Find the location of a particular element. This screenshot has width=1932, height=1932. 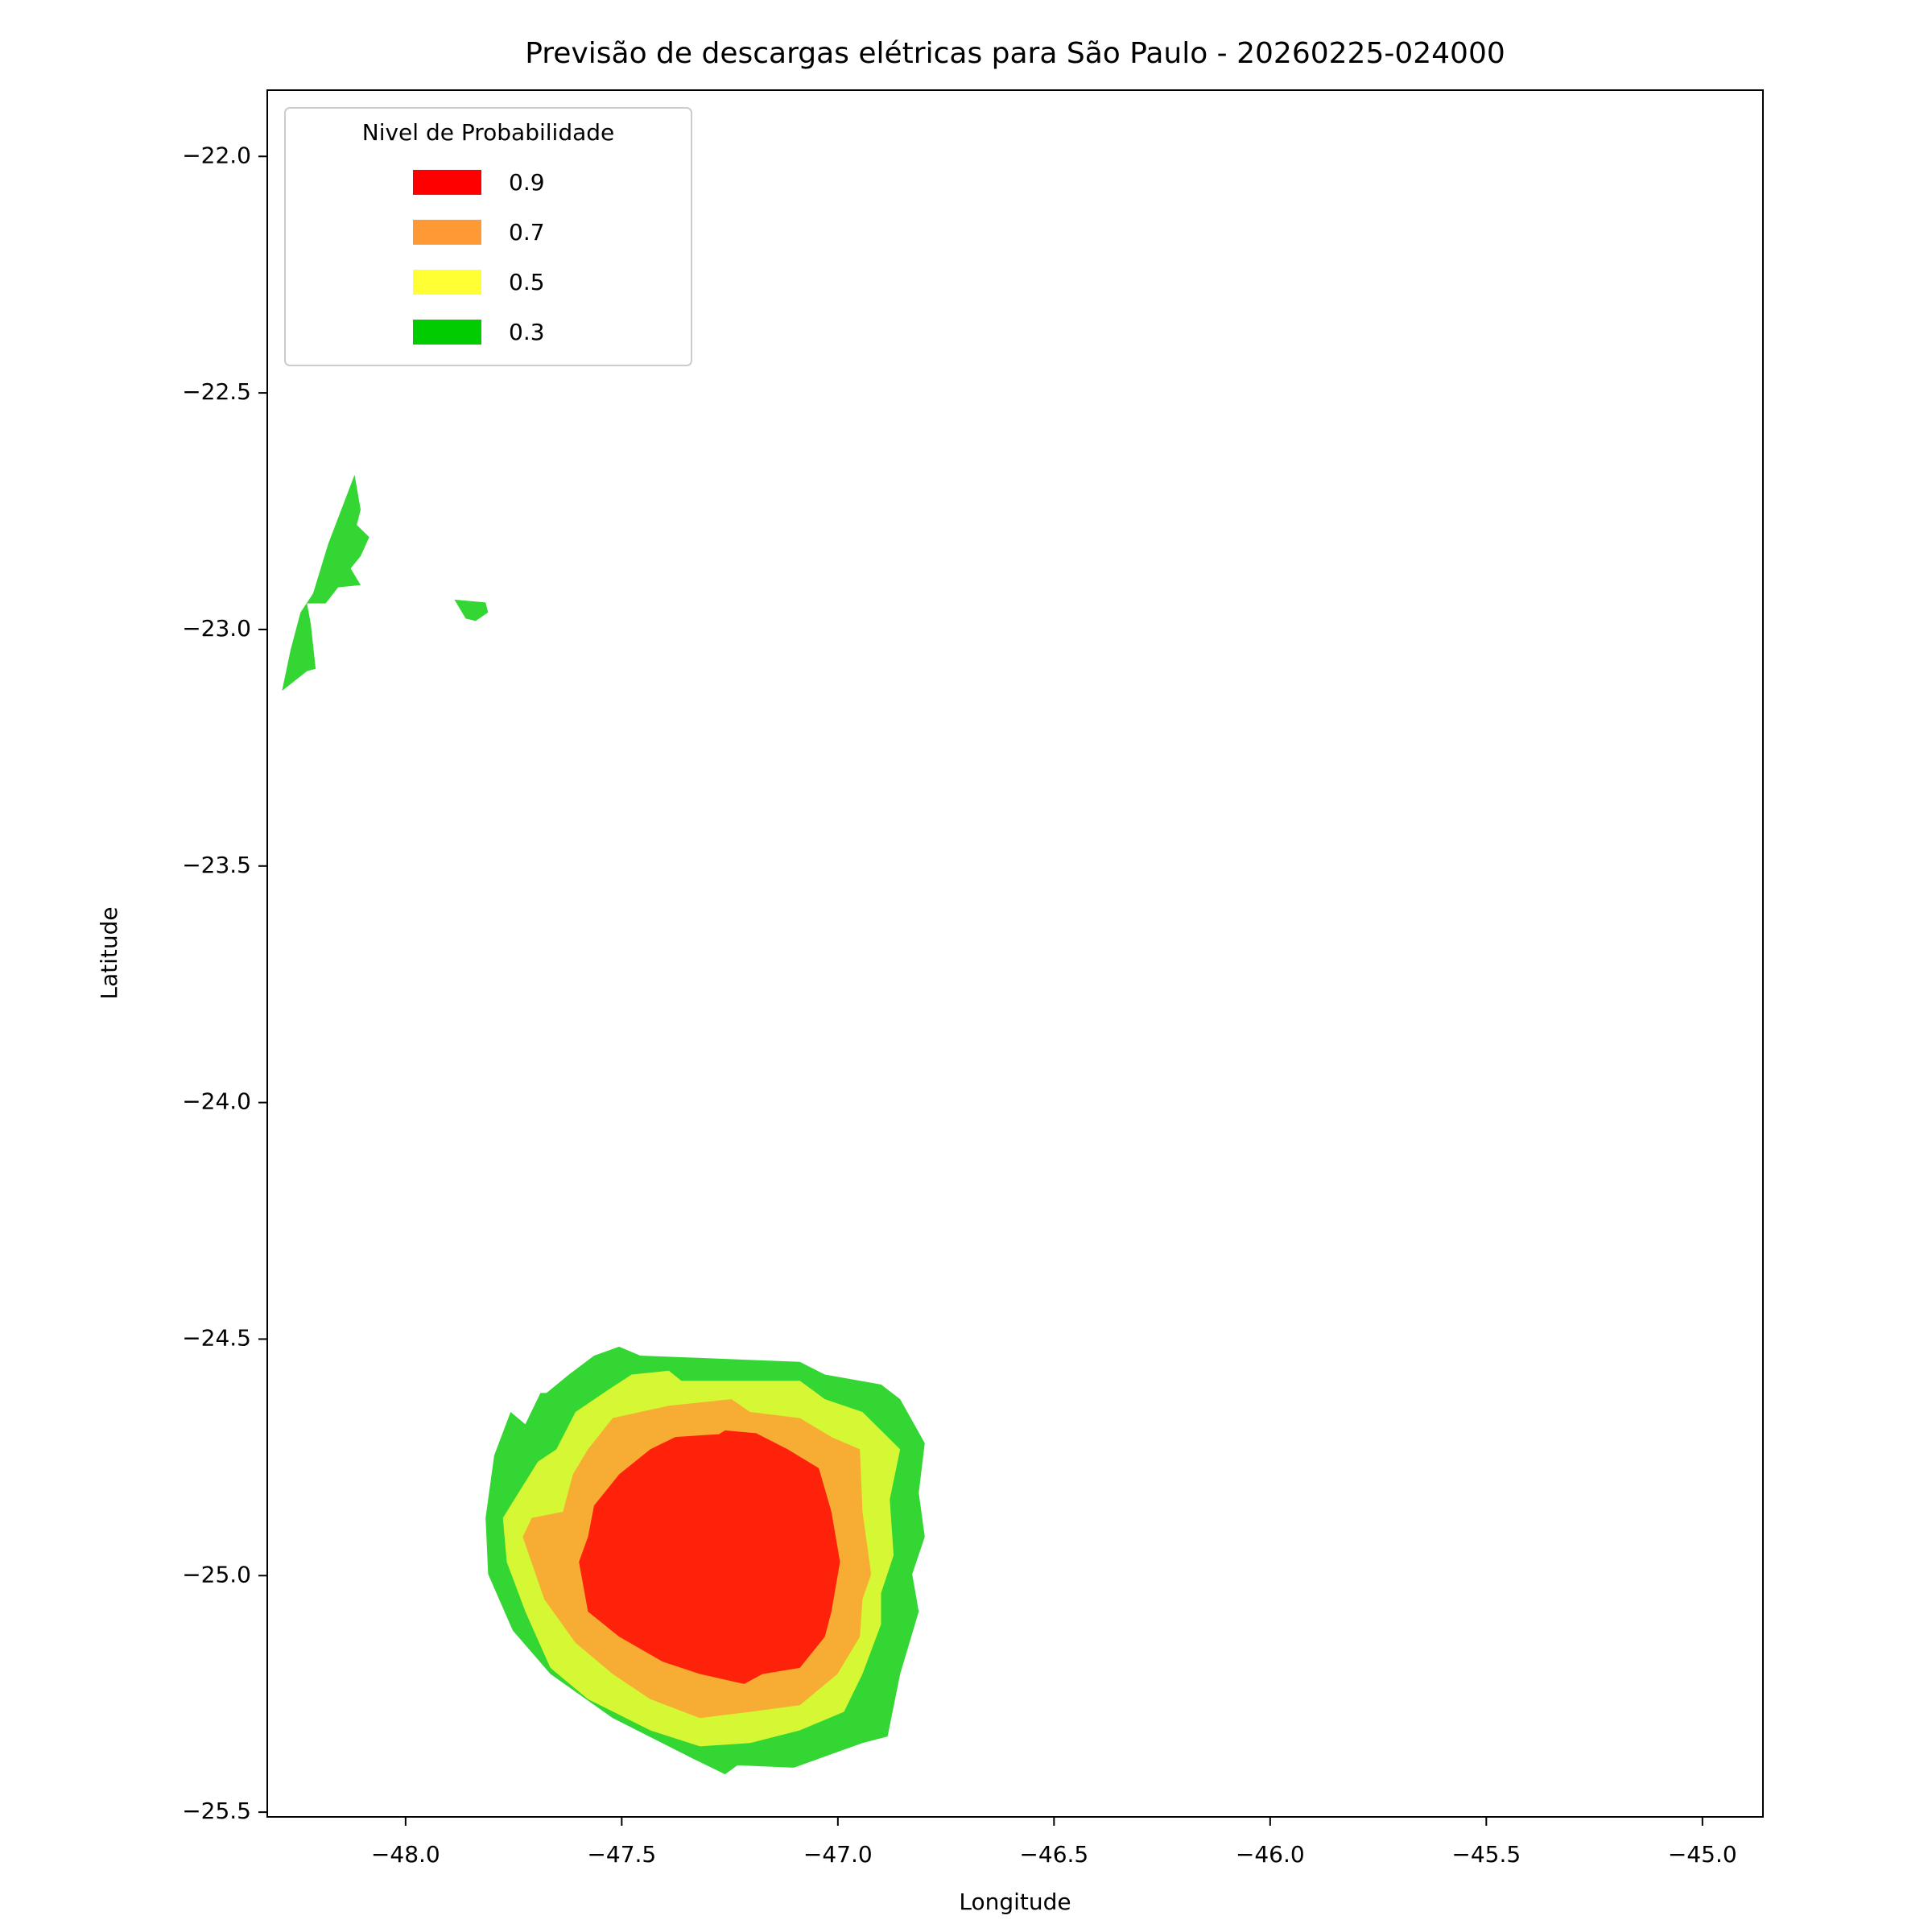

legend-label: 0.7 is located at coordinates (527, 232).